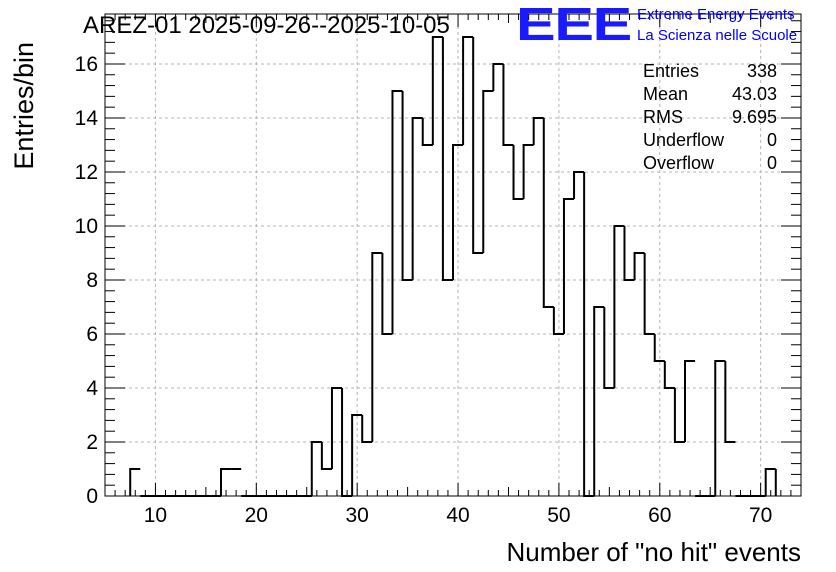 This screenshot has height=572, width=836. What do you see at coordinates (356, 515) in the screenshot?
I see `x-tick-label: 30` at bounding box center [356, 515].